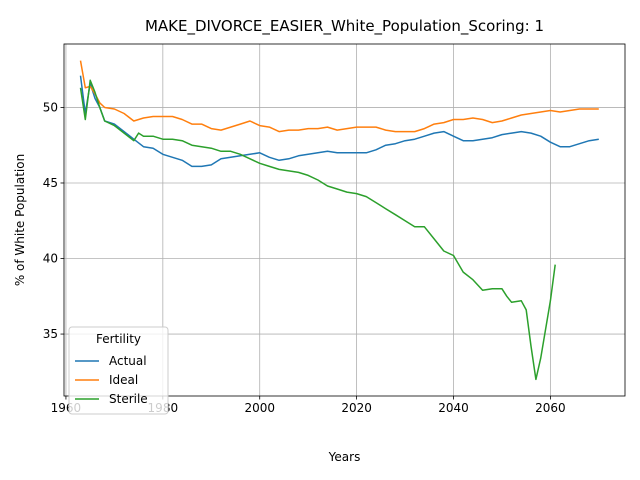  I want to click on legend-label-ideal: Ideal, so click(123, 380).